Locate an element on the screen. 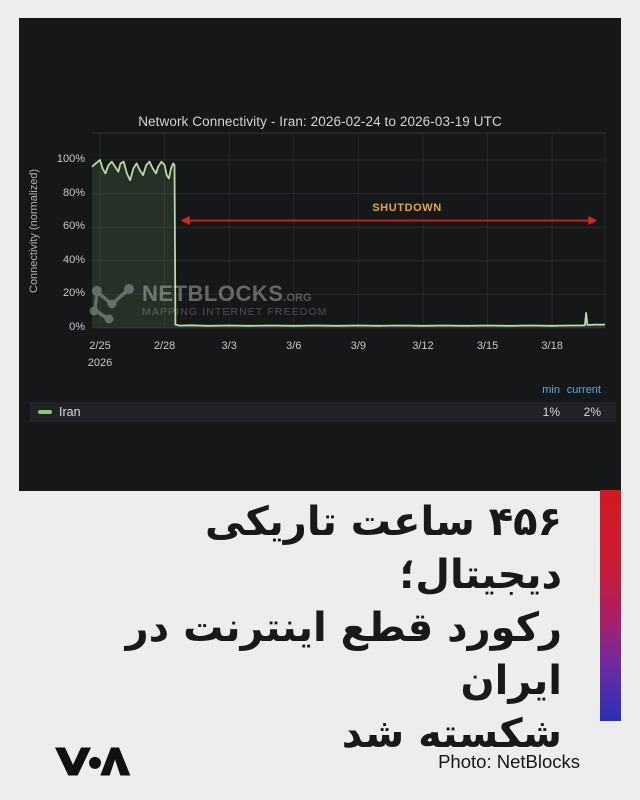 The width and height of the screenshot is (640, 800). legend-header-current: current is located at coordinates (583, 390).